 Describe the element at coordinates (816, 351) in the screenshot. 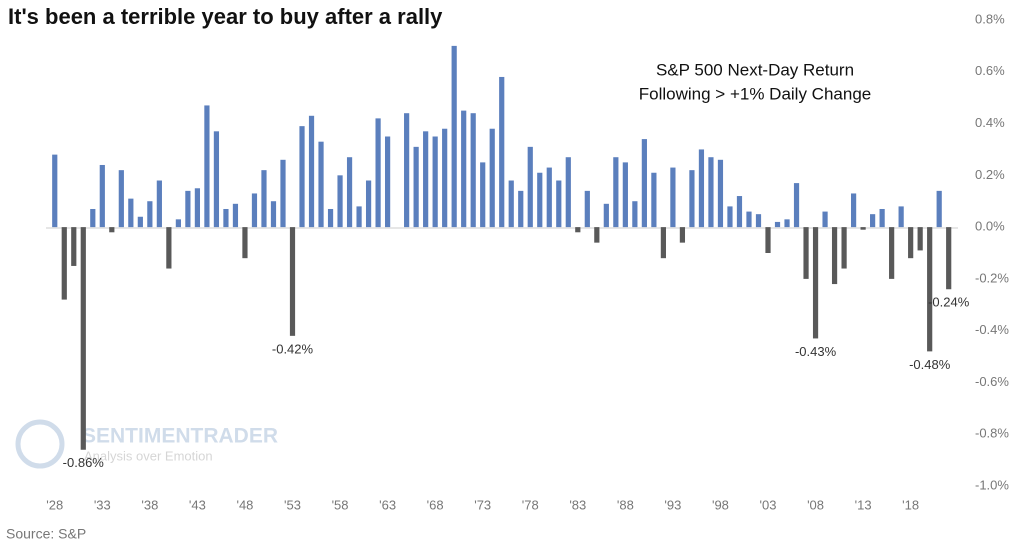

I see `data-label: -0.43%` at that location.